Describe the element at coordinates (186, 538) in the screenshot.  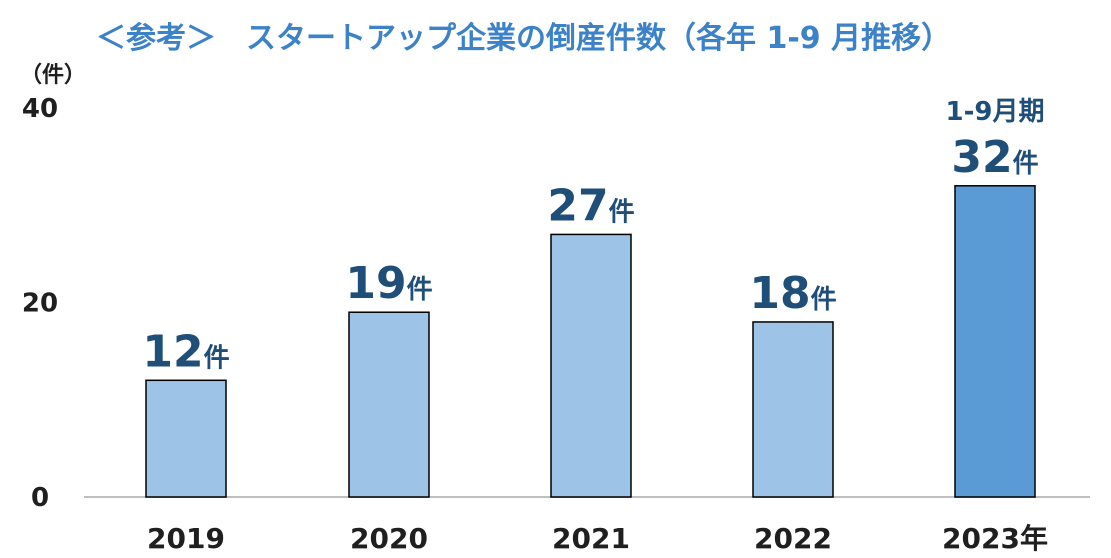
I see `x-tick-label: 2019` at that location.